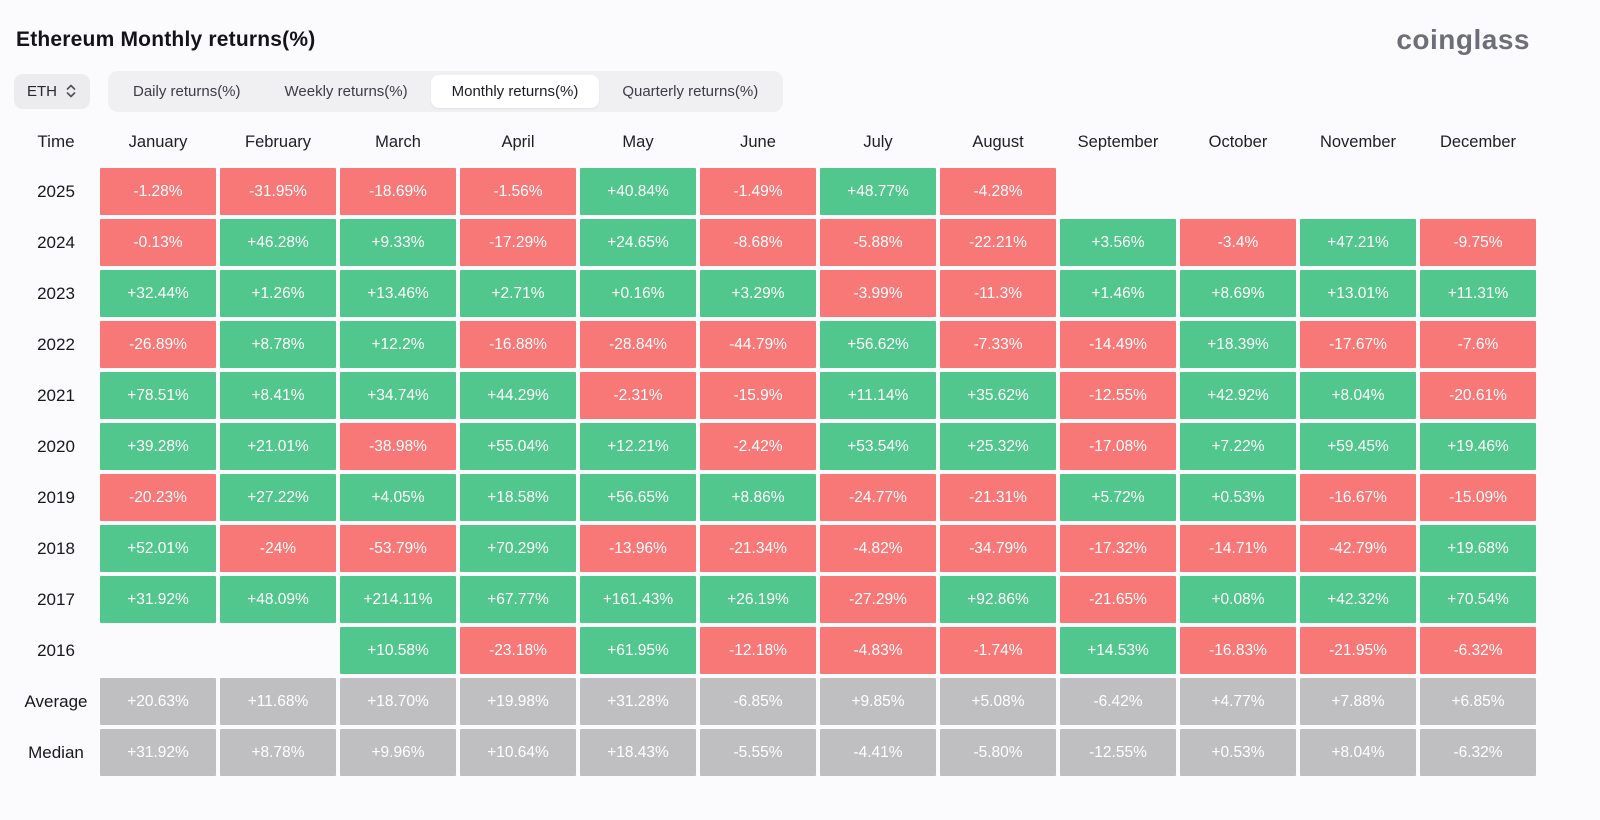 The height and width of the screenshot is (820, 1600). I want to click on return-cell: +0.08%, so click(1238, 599).